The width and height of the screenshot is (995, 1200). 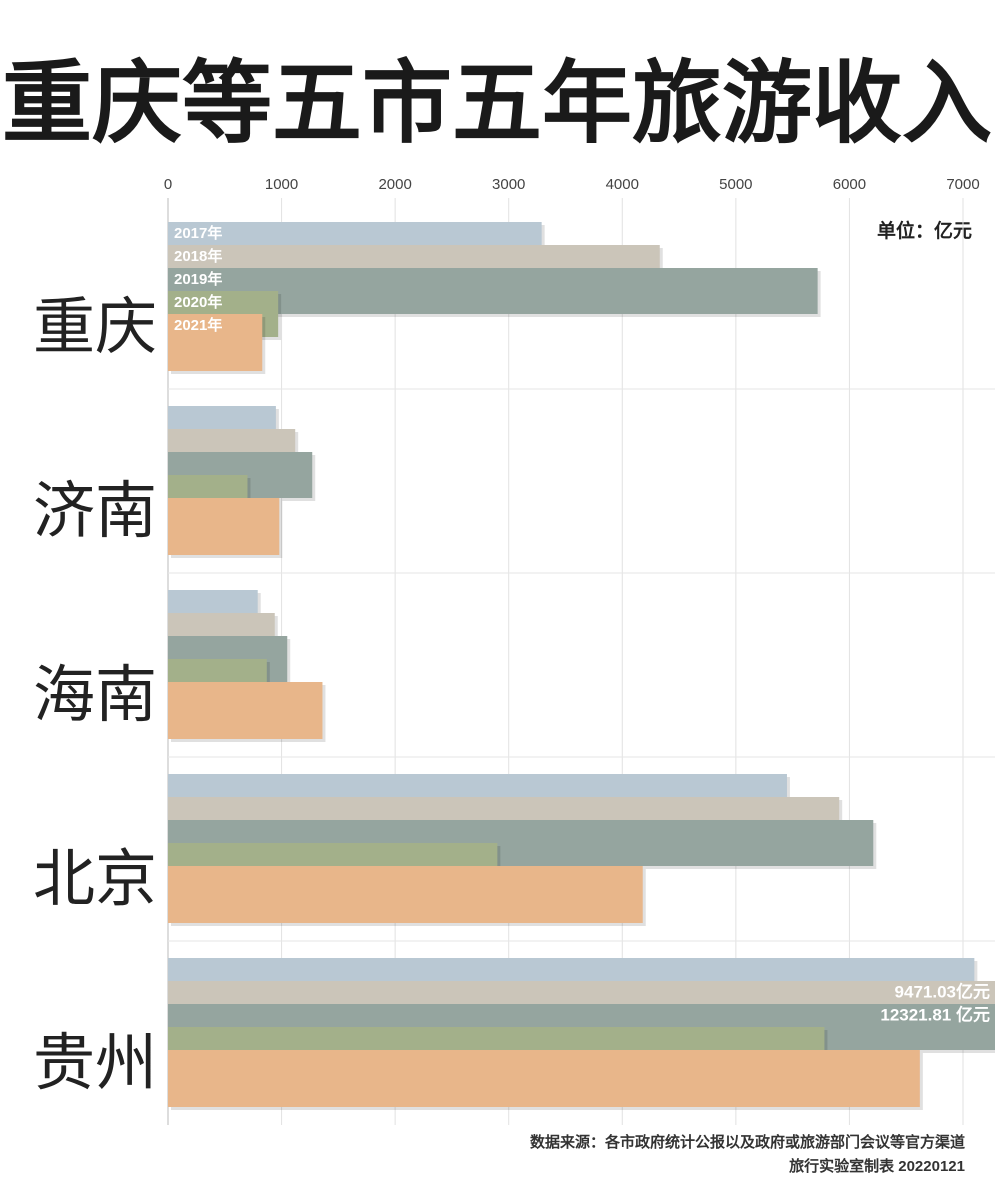 What do you see at coordinates (198, 233) in the screenshot?
I see `legend-label: 2017年` at bounding box center [198, 233].